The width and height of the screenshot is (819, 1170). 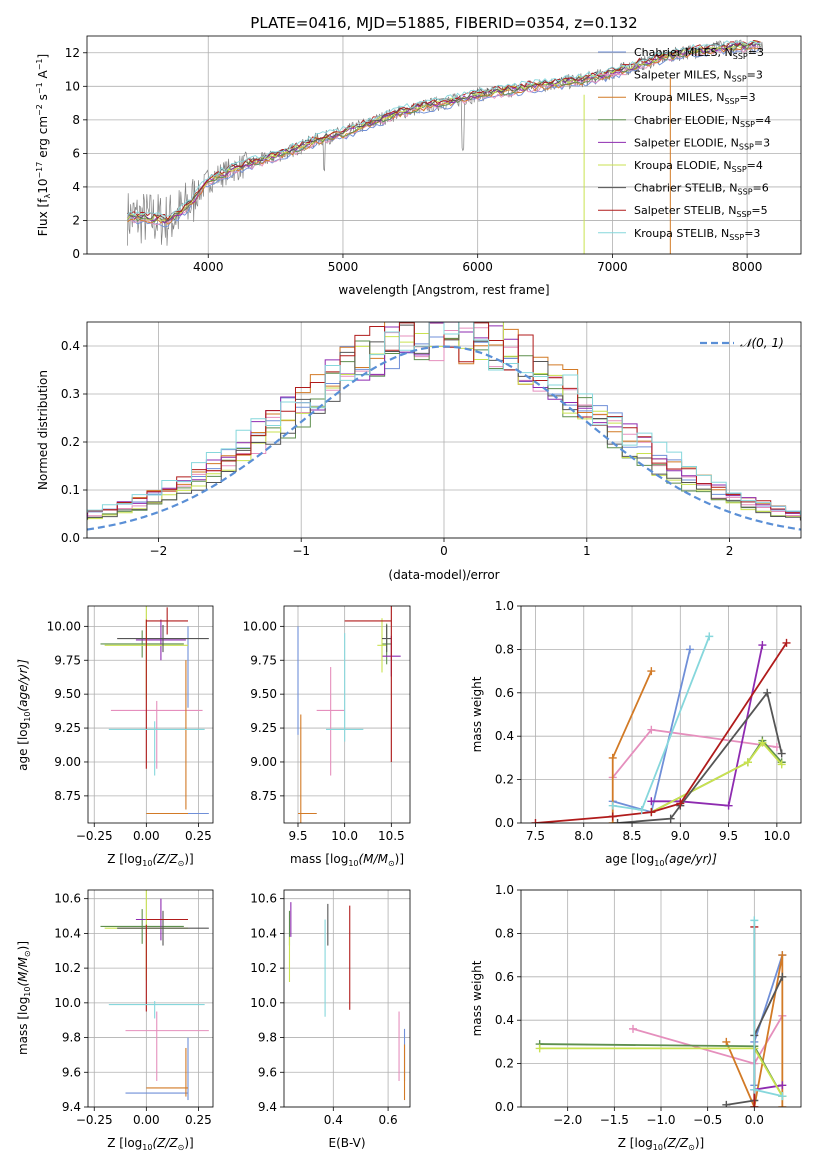 I want to click on x-tick-label: 2, so click(x=730, y=551).